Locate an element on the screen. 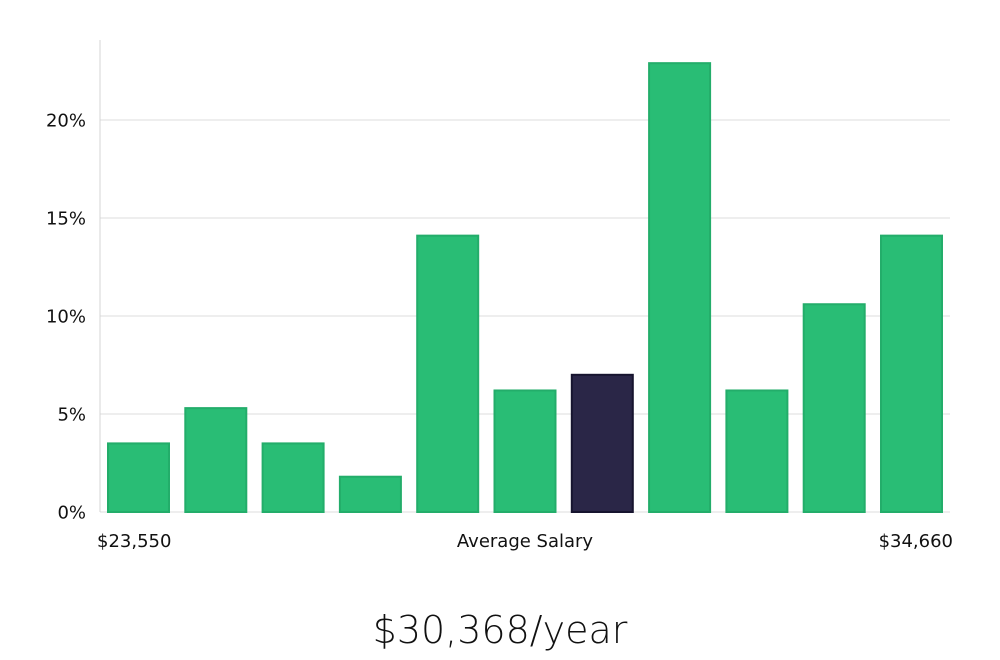 This screenshot has width=1000, height=660. y-tick-label-20: 20% is located at coordinates (66, 121).